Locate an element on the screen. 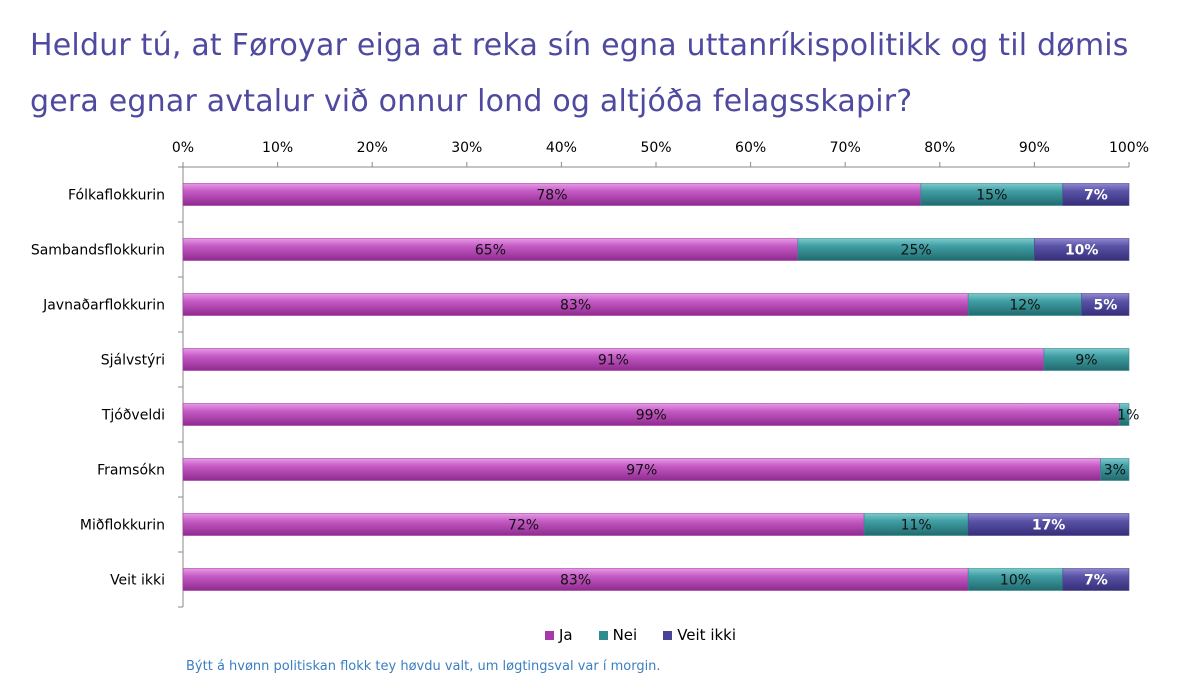  legend-item-veit-ikki: Veit ikki is located at coordinates (699, 635).